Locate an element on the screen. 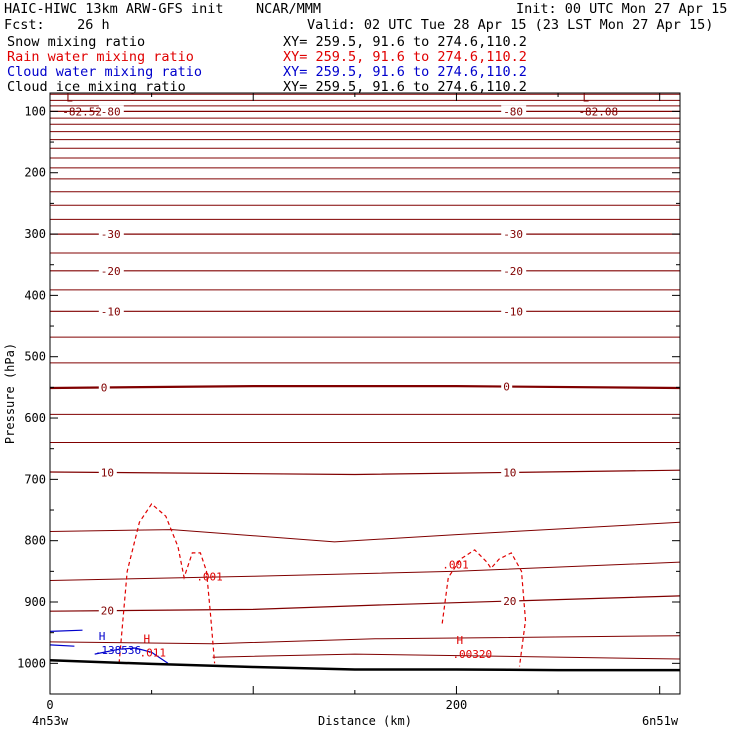 This screenshot has height=740, width=740. forecast-hour: Fcst: 26 h is located at coordinates (57, 25).